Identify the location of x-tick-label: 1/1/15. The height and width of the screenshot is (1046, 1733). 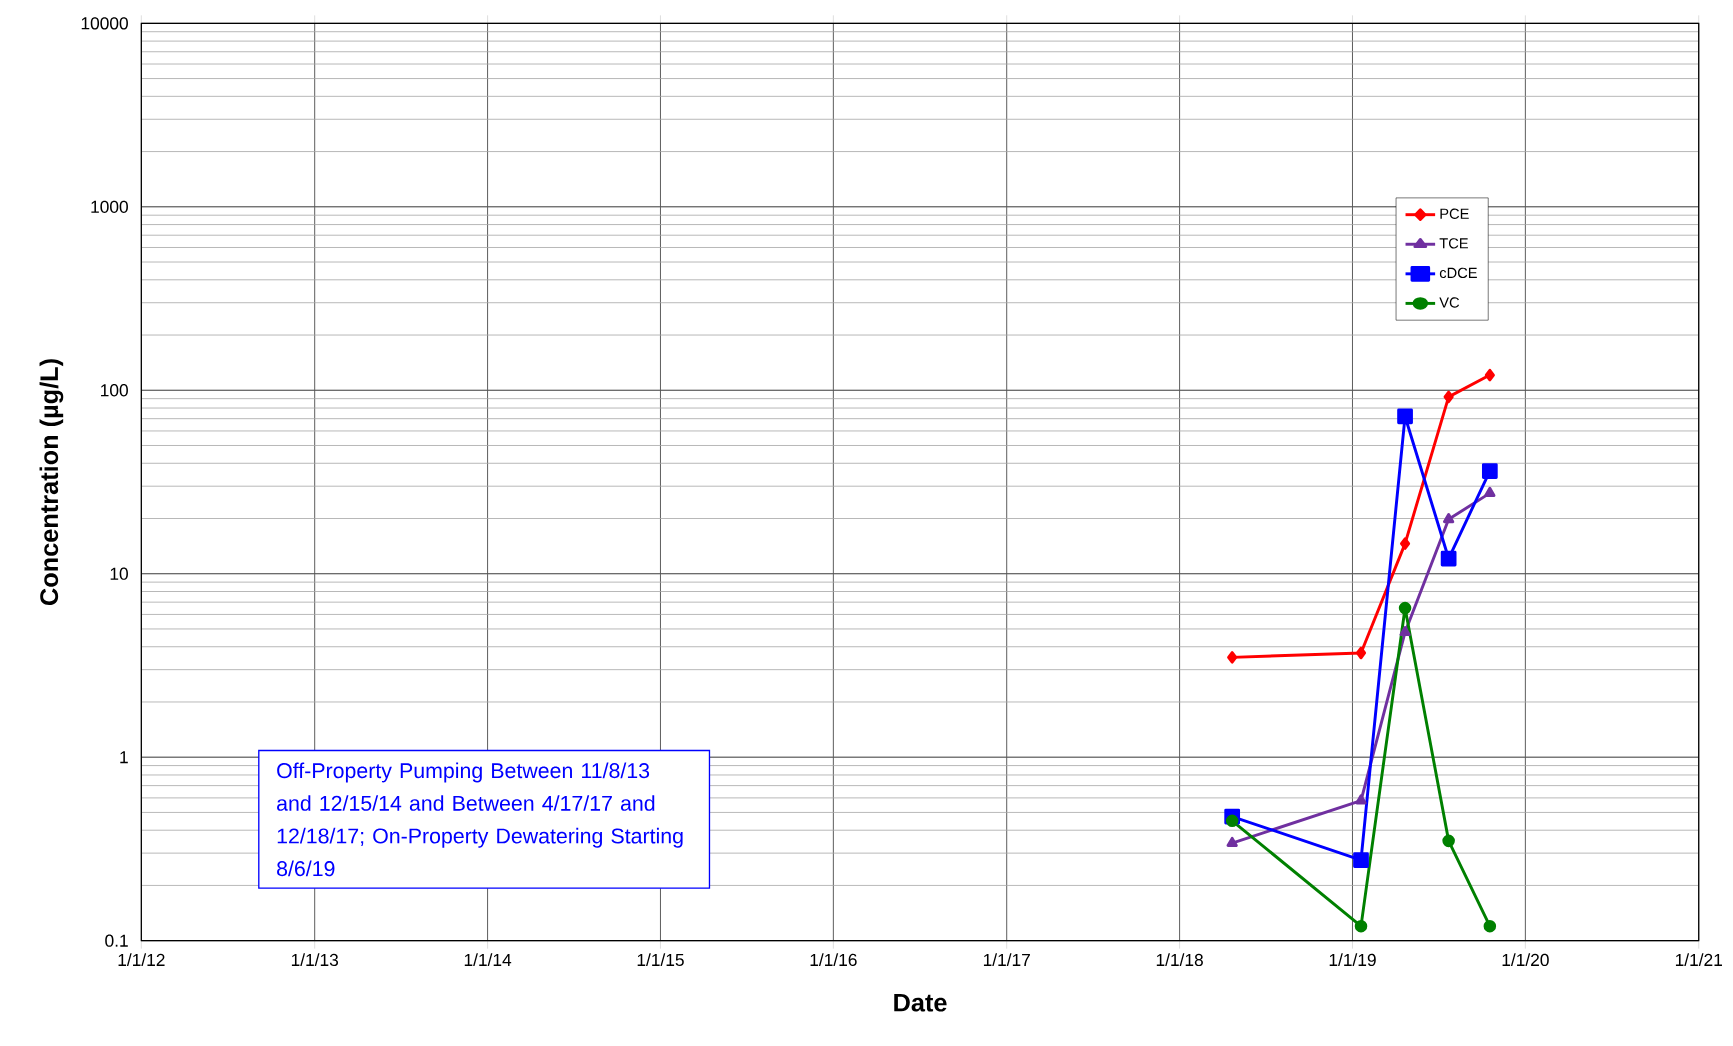
(660, 960).